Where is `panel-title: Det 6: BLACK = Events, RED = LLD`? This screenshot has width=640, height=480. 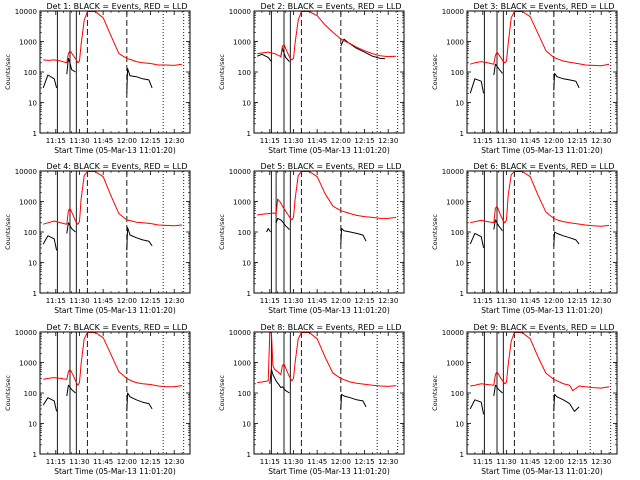
panel-title: Det 6: BLACK = Events, RED = LLD is located at coordinates (544, 166).